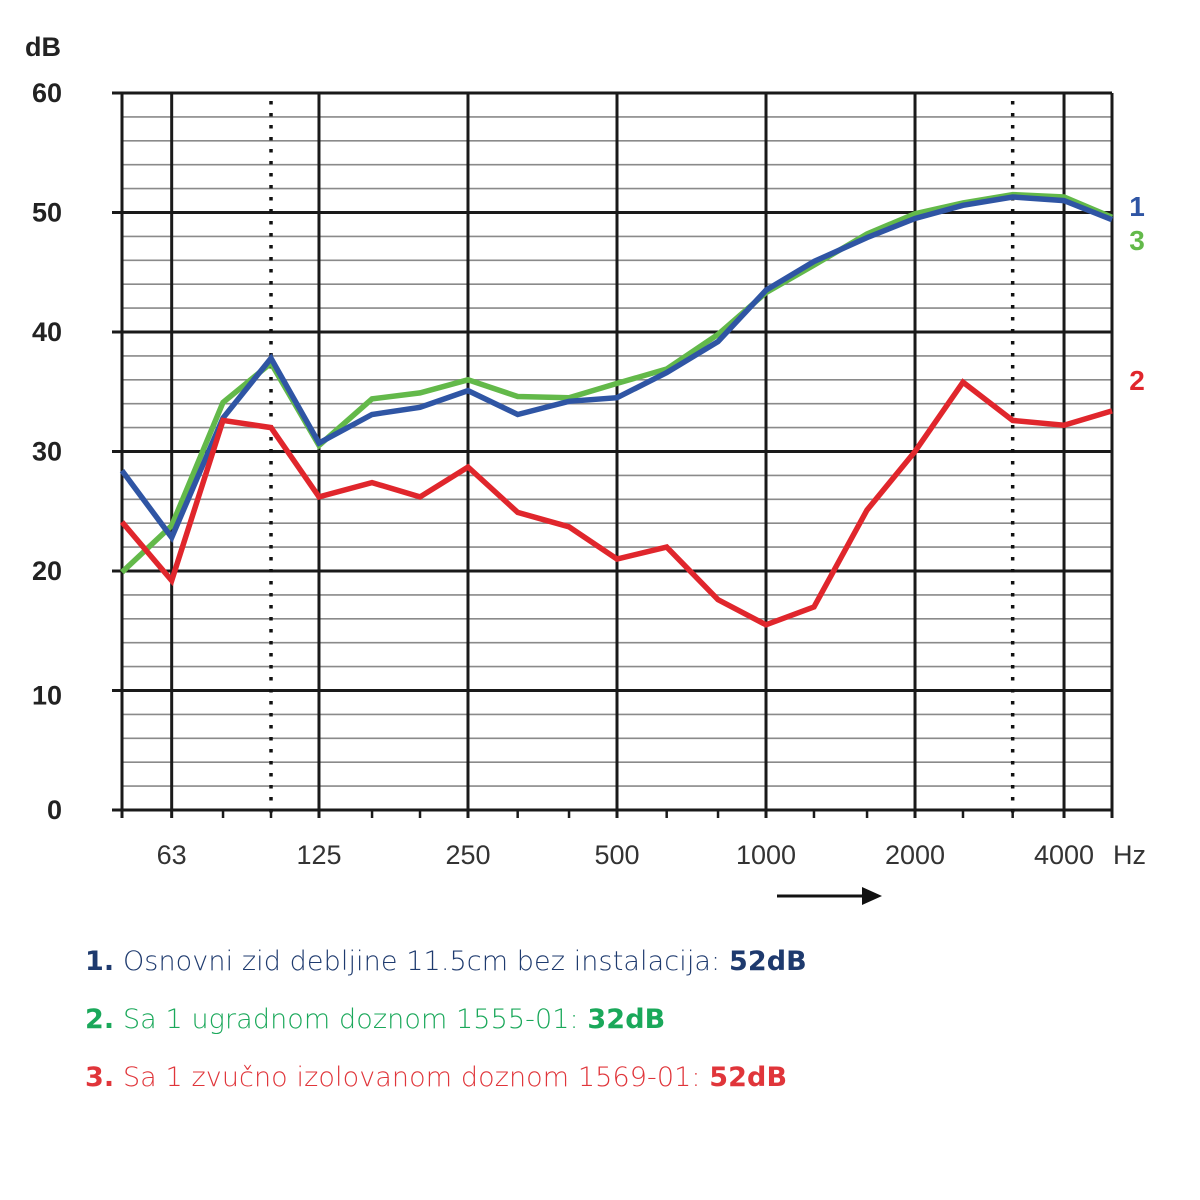  I want to click on x-tick-label: 1000, so click(766, 855).